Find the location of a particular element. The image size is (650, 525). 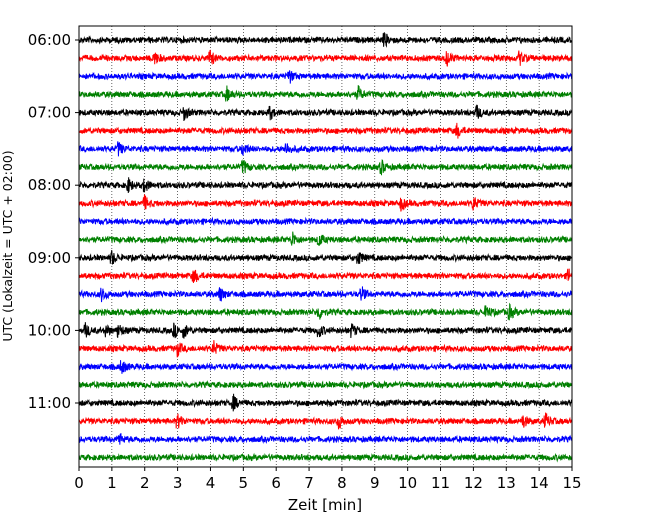

x-tick-label: 12 is located at coordinates (473, 483).